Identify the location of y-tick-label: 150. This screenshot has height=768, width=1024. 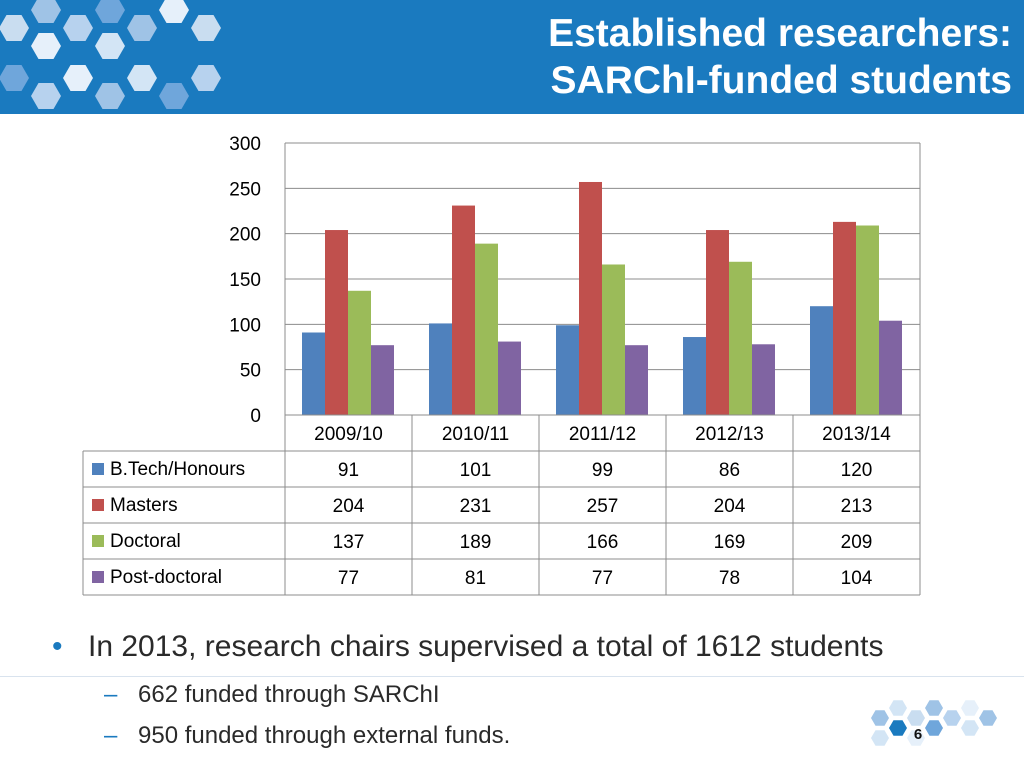
(245, 280).